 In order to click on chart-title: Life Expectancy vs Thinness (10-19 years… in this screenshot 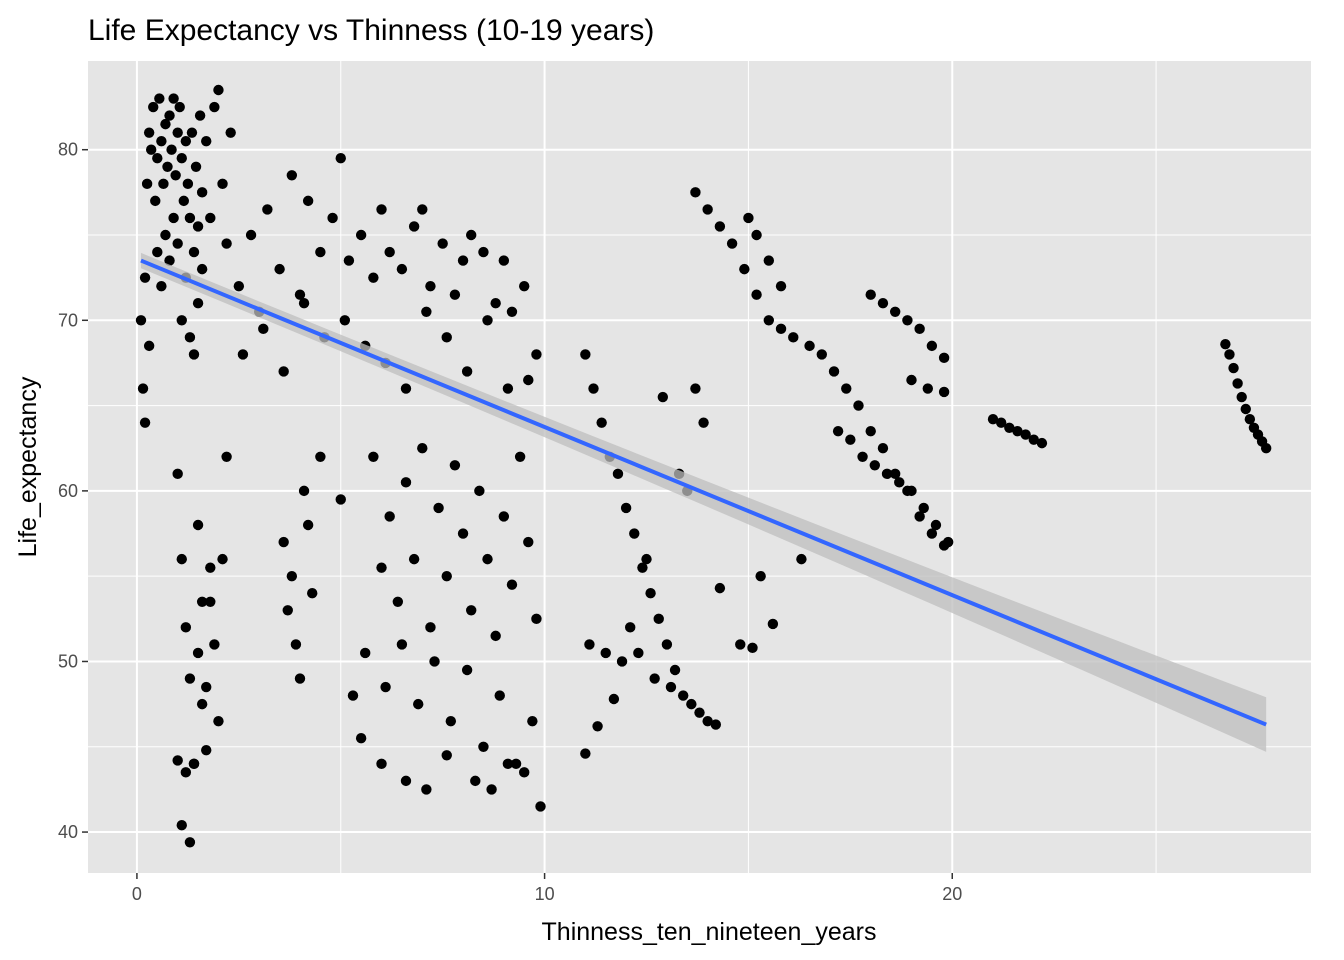, I will do `click(371, 30)`.